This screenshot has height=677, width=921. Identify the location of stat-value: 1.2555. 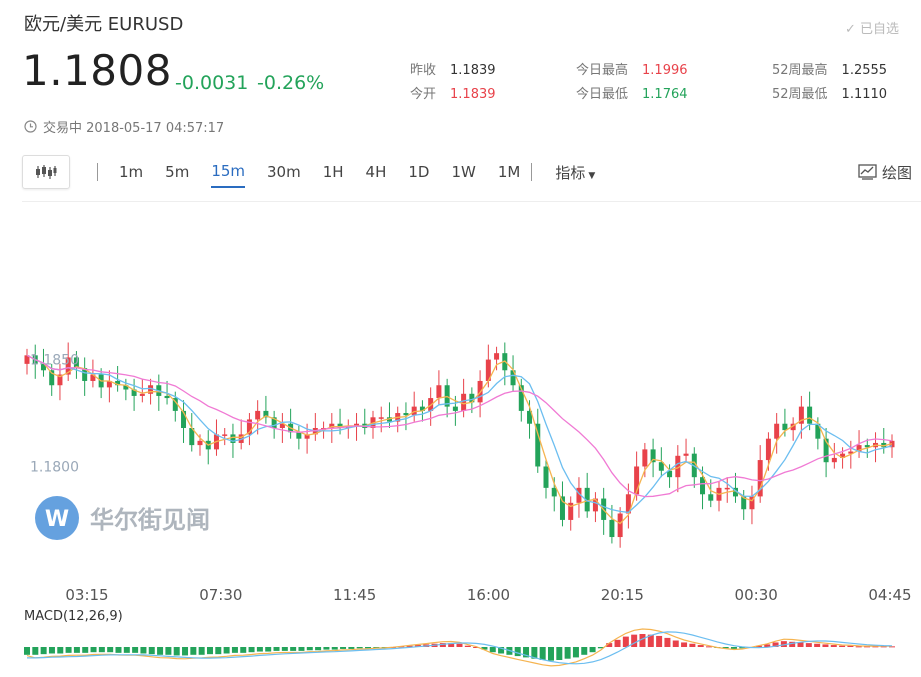
(864, 70).